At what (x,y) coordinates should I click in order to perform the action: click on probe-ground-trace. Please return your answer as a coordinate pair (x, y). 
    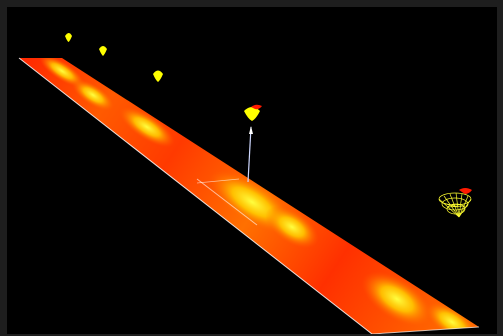
    Looking at the image, I should click on (218, 181).